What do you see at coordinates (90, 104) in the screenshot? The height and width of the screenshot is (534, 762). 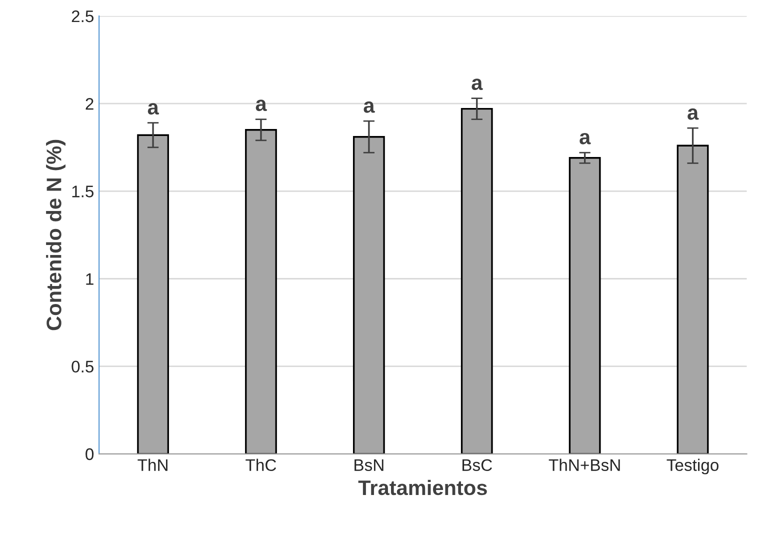 I see `y-tick-label: 2` at bounding box center [90, 104].